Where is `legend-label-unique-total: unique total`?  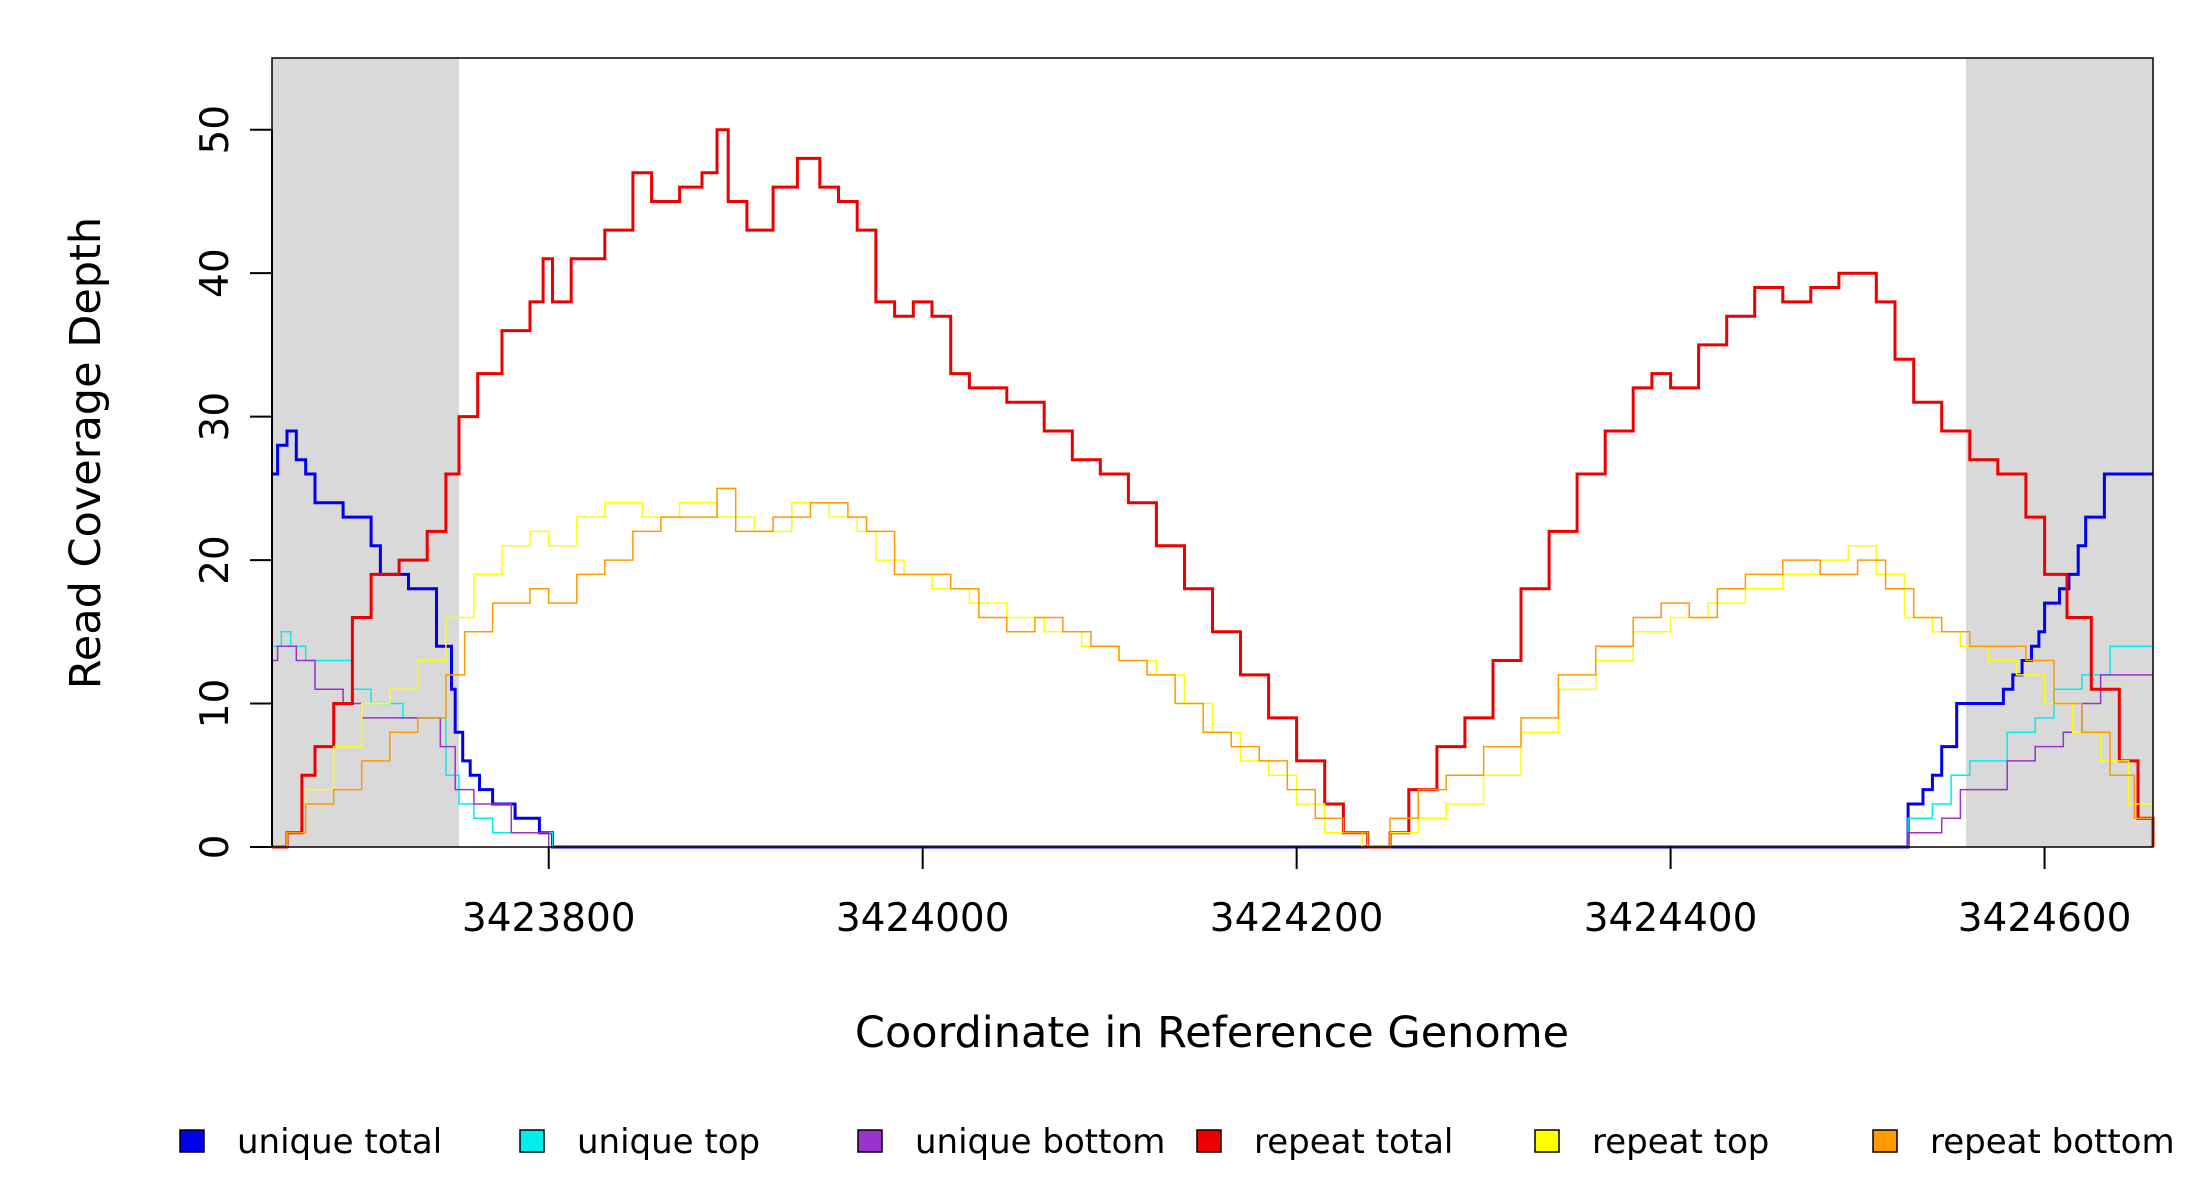
legend-label-unique-total: unique total is located at coordinates (339, 1142).